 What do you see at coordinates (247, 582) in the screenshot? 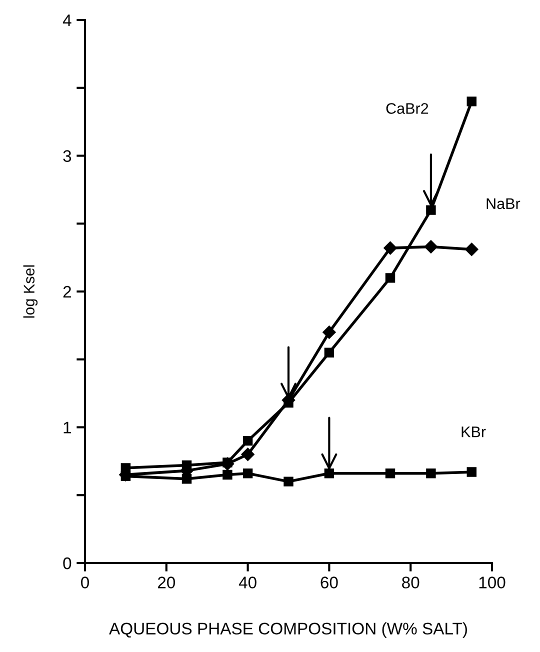
I see `x-tick-label: 40` at bounding box center [247, 582].